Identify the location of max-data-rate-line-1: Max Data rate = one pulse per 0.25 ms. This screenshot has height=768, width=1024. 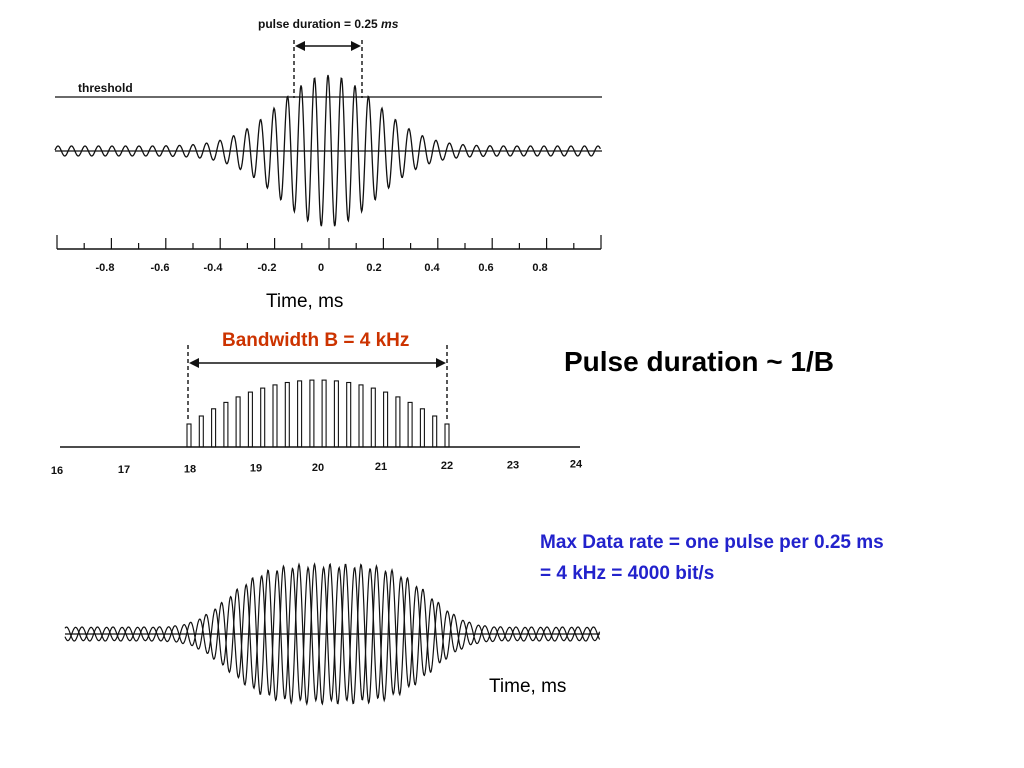
(712, 542).